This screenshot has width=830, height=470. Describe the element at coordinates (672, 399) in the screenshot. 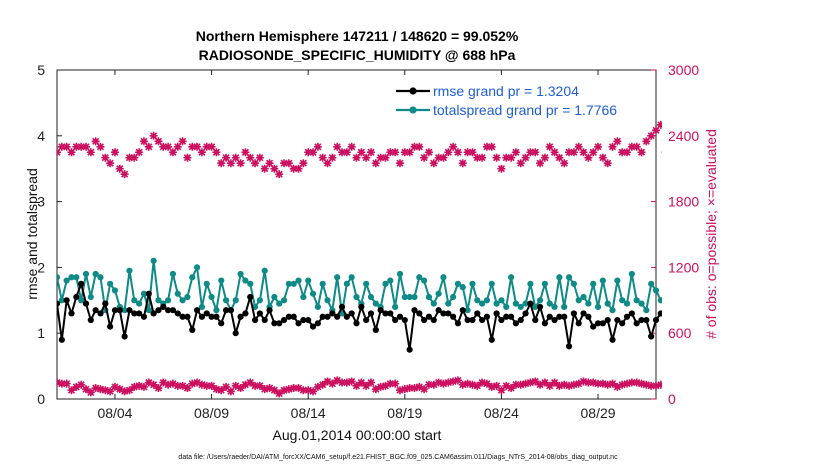

I see `y-tick-right-label: 0` at that location.